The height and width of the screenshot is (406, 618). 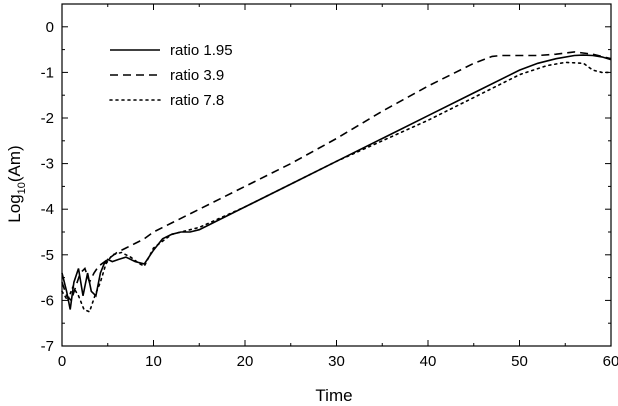 I want to click on y-axis-label: Log10(Am), so click(x=16, y=183).